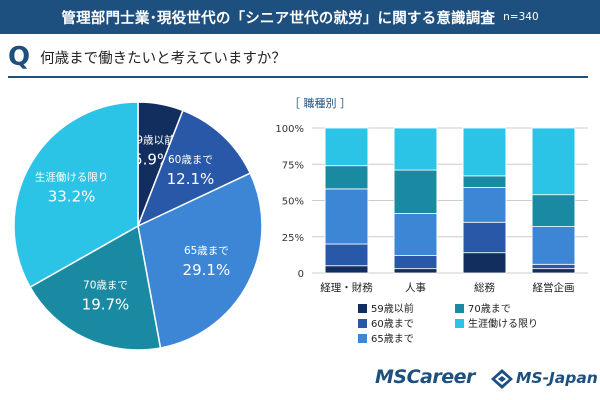 The width and height of the screenshot is (600, 400). I want to click on pie-slice-value: 29.1%, so click(207, 270).